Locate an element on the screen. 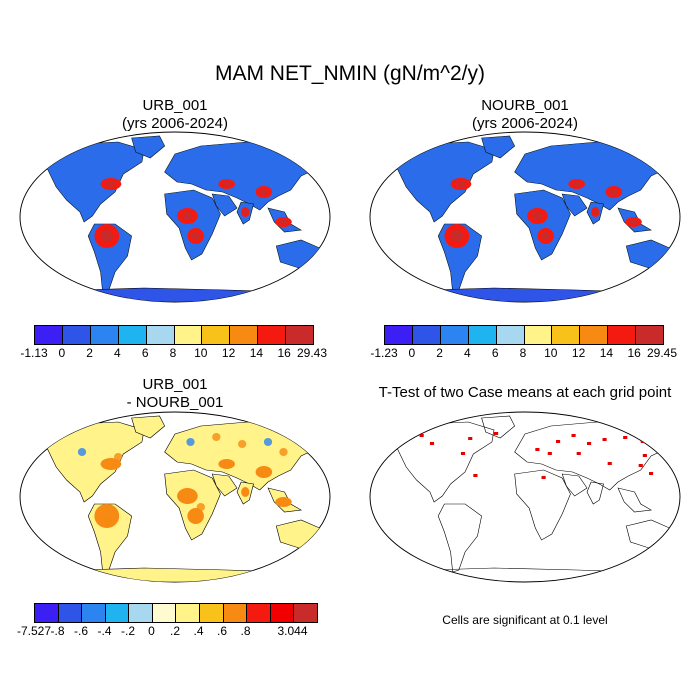 This screenshot has width=700, height=700. panel-3-title-line2: - NOURB_001 is located at coordinates (175, 402).